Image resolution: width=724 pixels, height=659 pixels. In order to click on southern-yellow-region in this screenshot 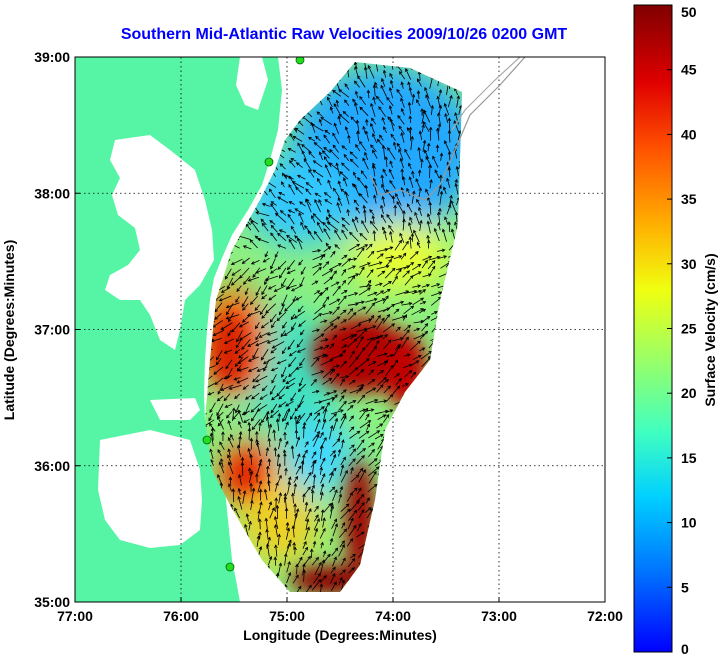, I will do `click(280, 520)`.